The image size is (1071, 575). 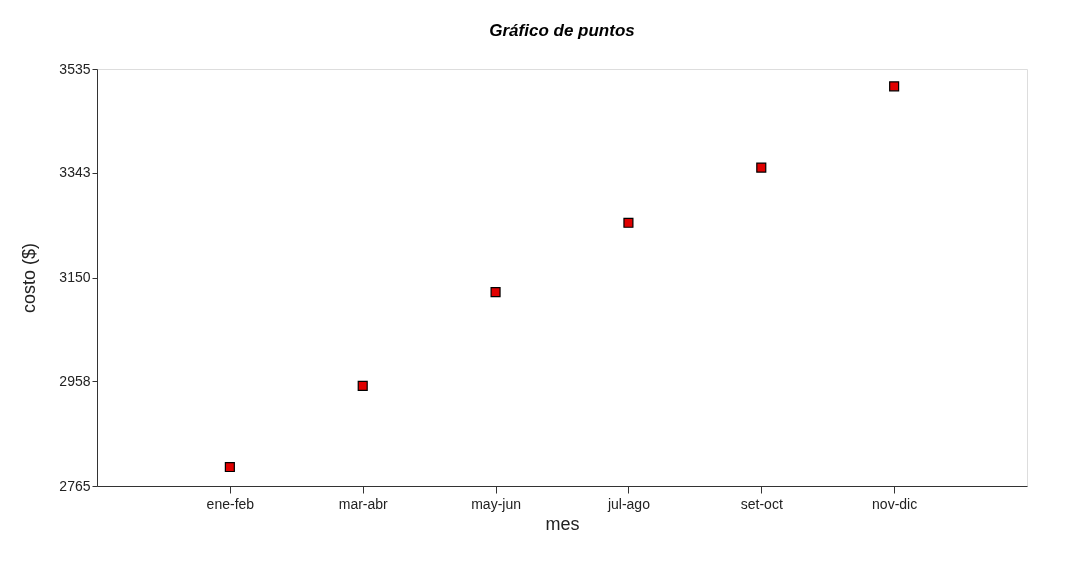 What do you see at coordinates (562, 30) in the screenshot?
I see `chart-title: Gráfico de puntos` at bounding box center [562, 30].